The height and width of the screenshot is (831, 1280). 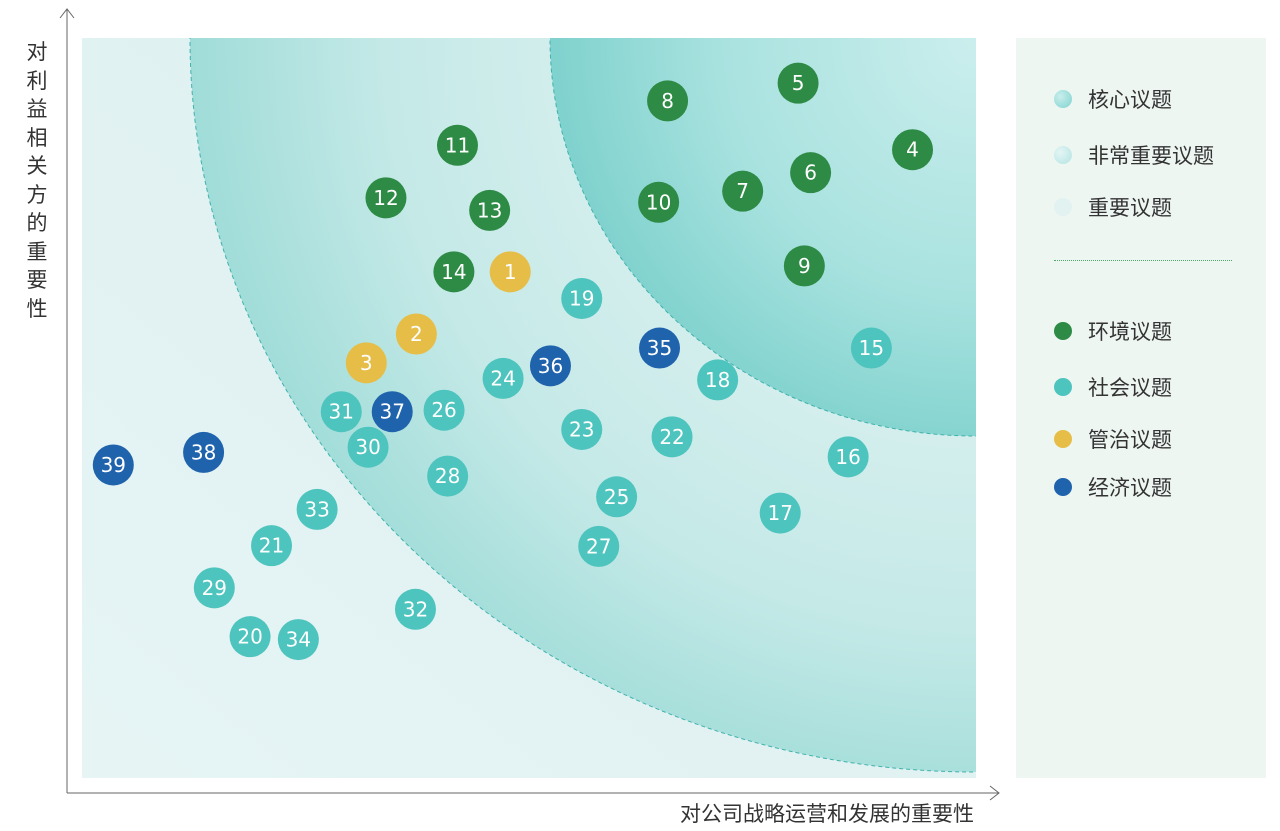 What do you see at coordinates (1130, 332) in the screenshot?
I see `legend-label: 环境议题` at bounding box center [1130, 332].